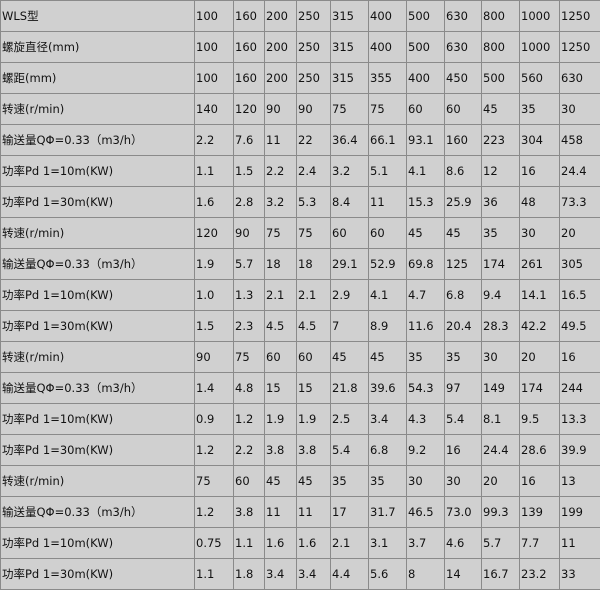 This screenshot has width=600, height=590. Describe the element at coordinates (425, 450) in the screenshot. I see `table-cell: 9.2` at that location.